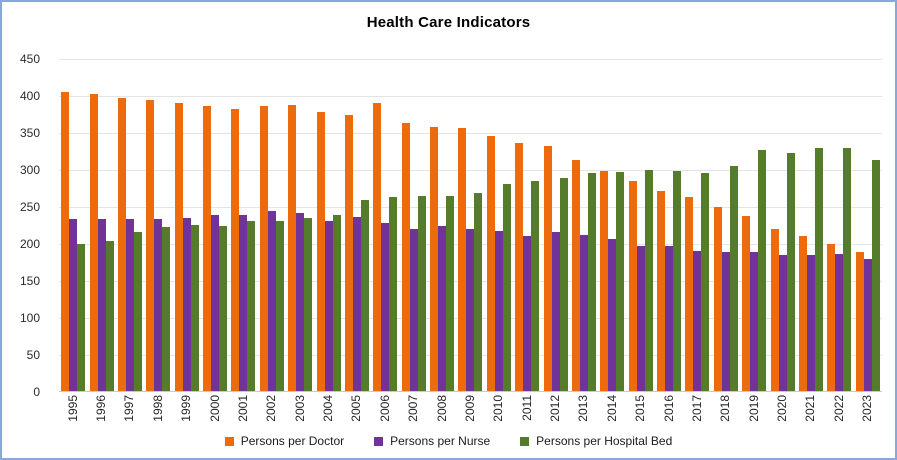 This screenshot has width=897, height=460. Describe the element at coordinates (166, 309) in the screenshot. I see `bar-persons-per-hospital-bed-1998` at that location.